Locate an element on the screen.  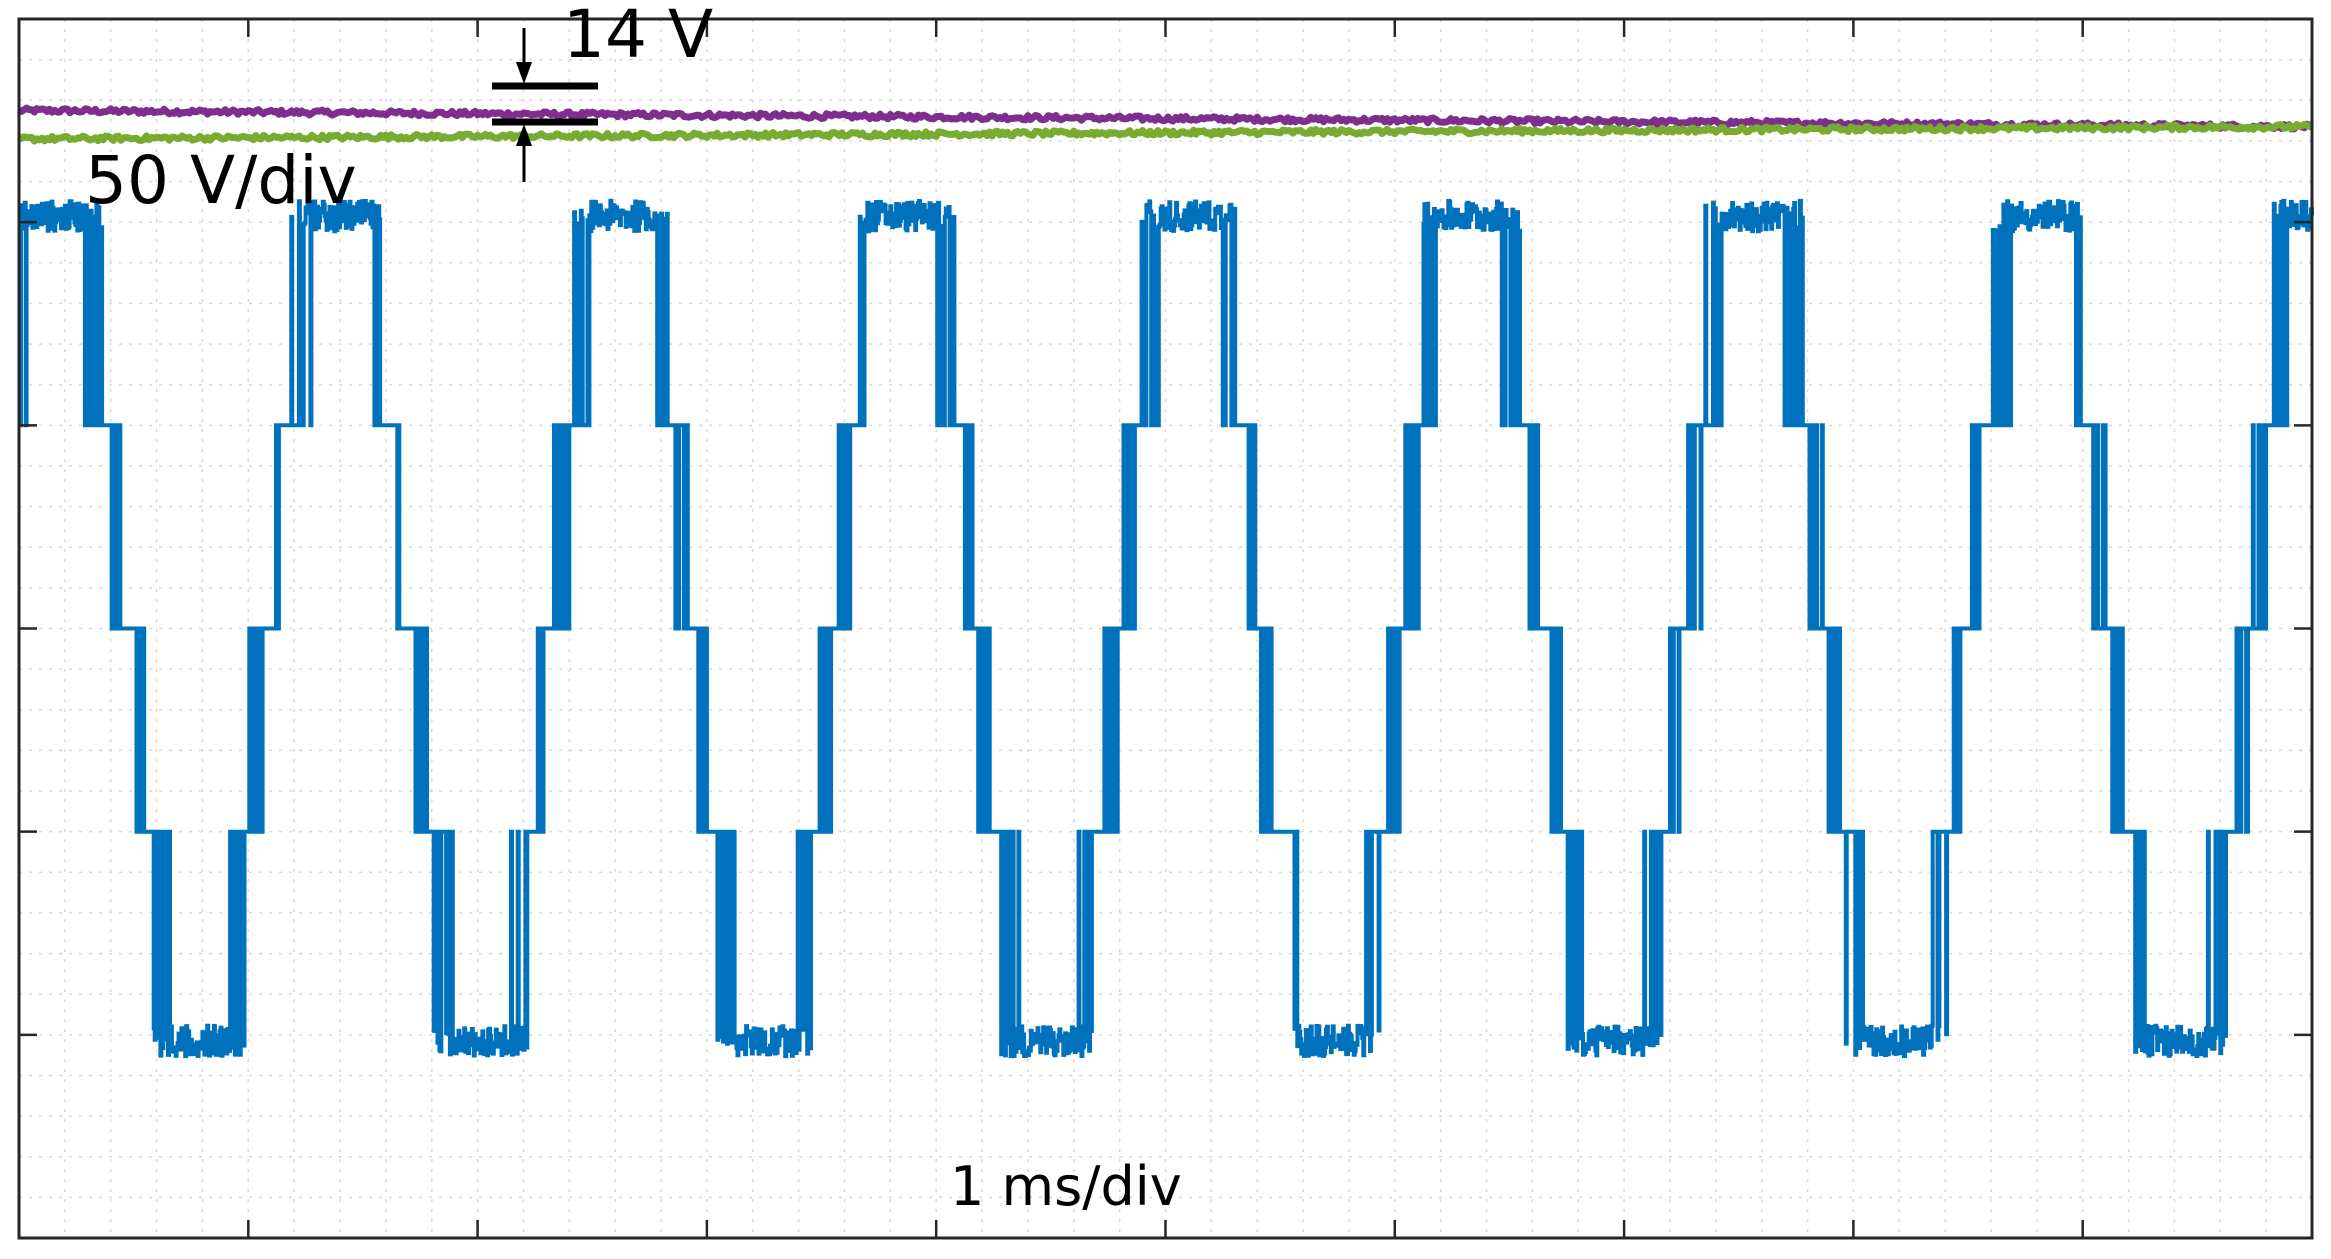
time-scale-label: 1 ms/div is located at coordinates (1066, 1186).